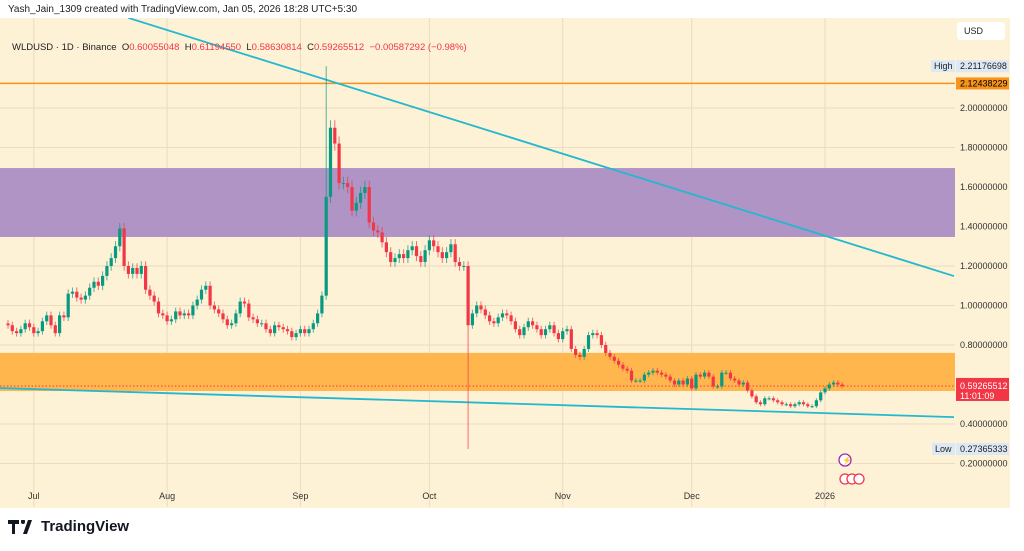 The height and width of the screenshot is (551, 1024). Describe the element at coordinates (339, 47) in the screenshot. I see `close-value: 0.59265512` at that location.